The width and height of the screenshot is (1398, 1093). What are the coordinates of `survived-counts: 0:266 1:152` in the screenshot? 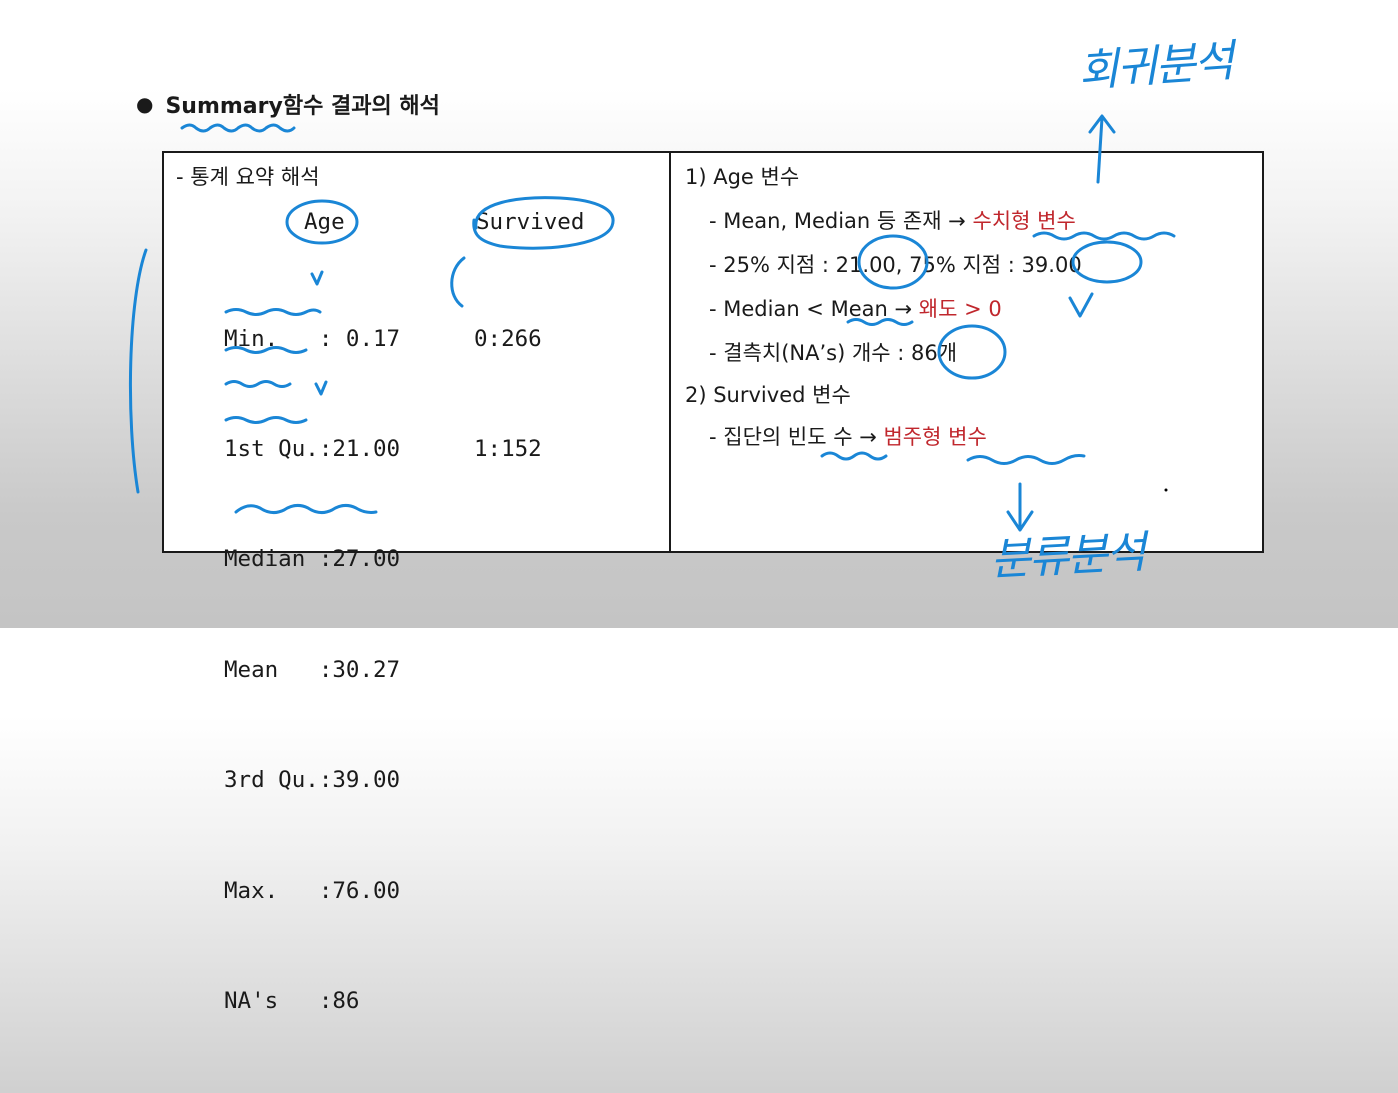 It's located at (514, 394).